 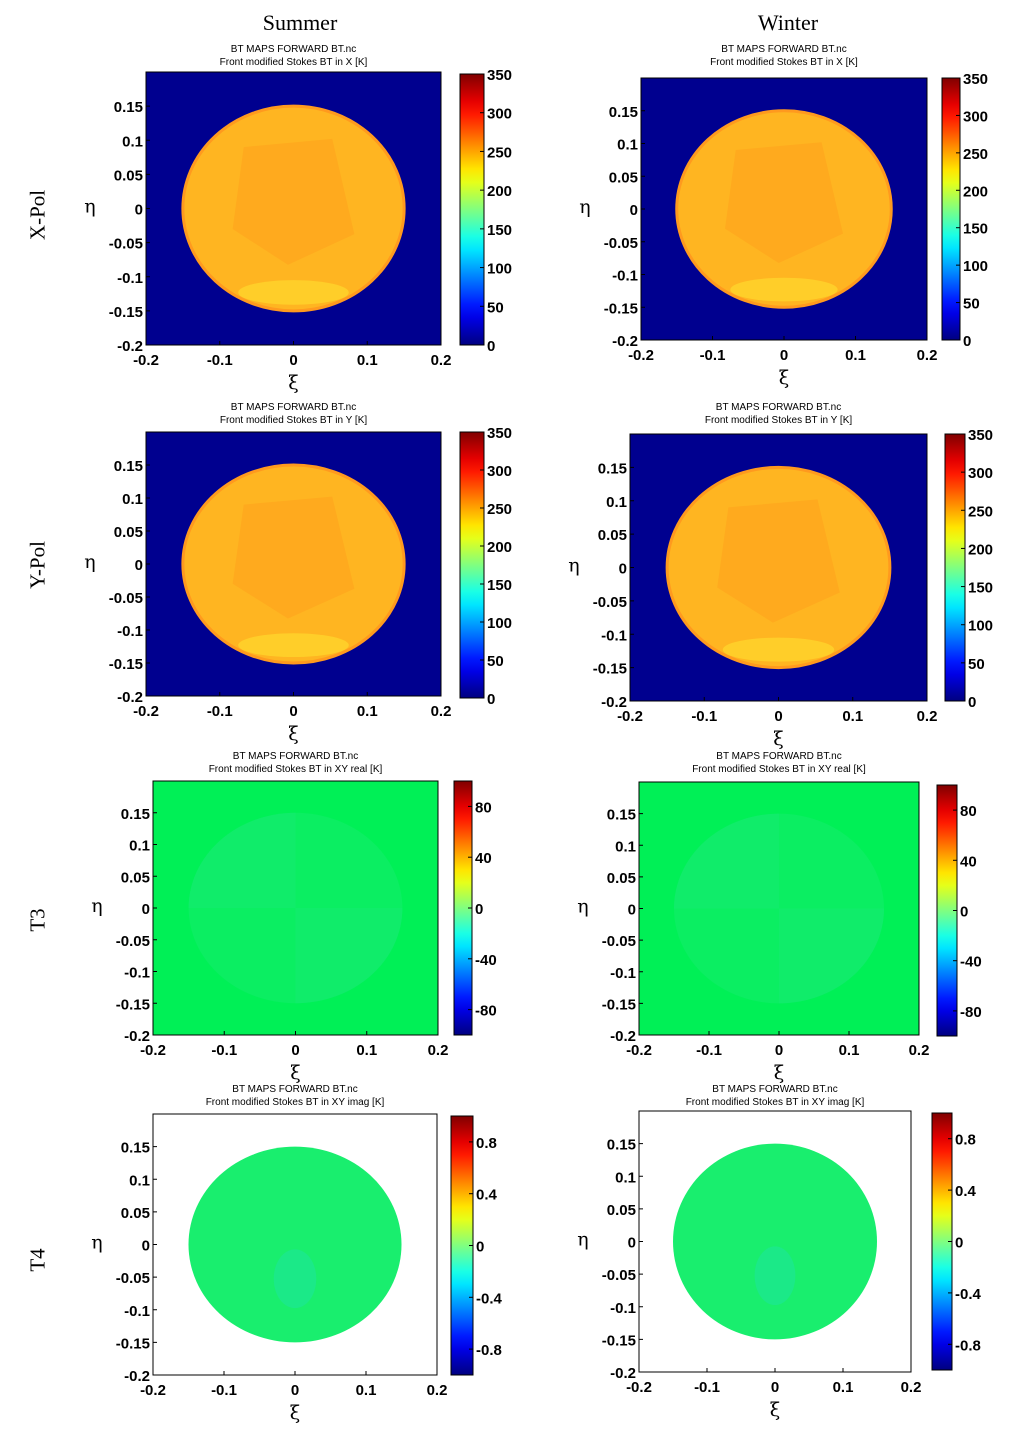 What do you see at coordinates (487, 1195) in the screenshot?
I see `colorbar-tick-label: 0.4` at bounding box center [487, 1195].